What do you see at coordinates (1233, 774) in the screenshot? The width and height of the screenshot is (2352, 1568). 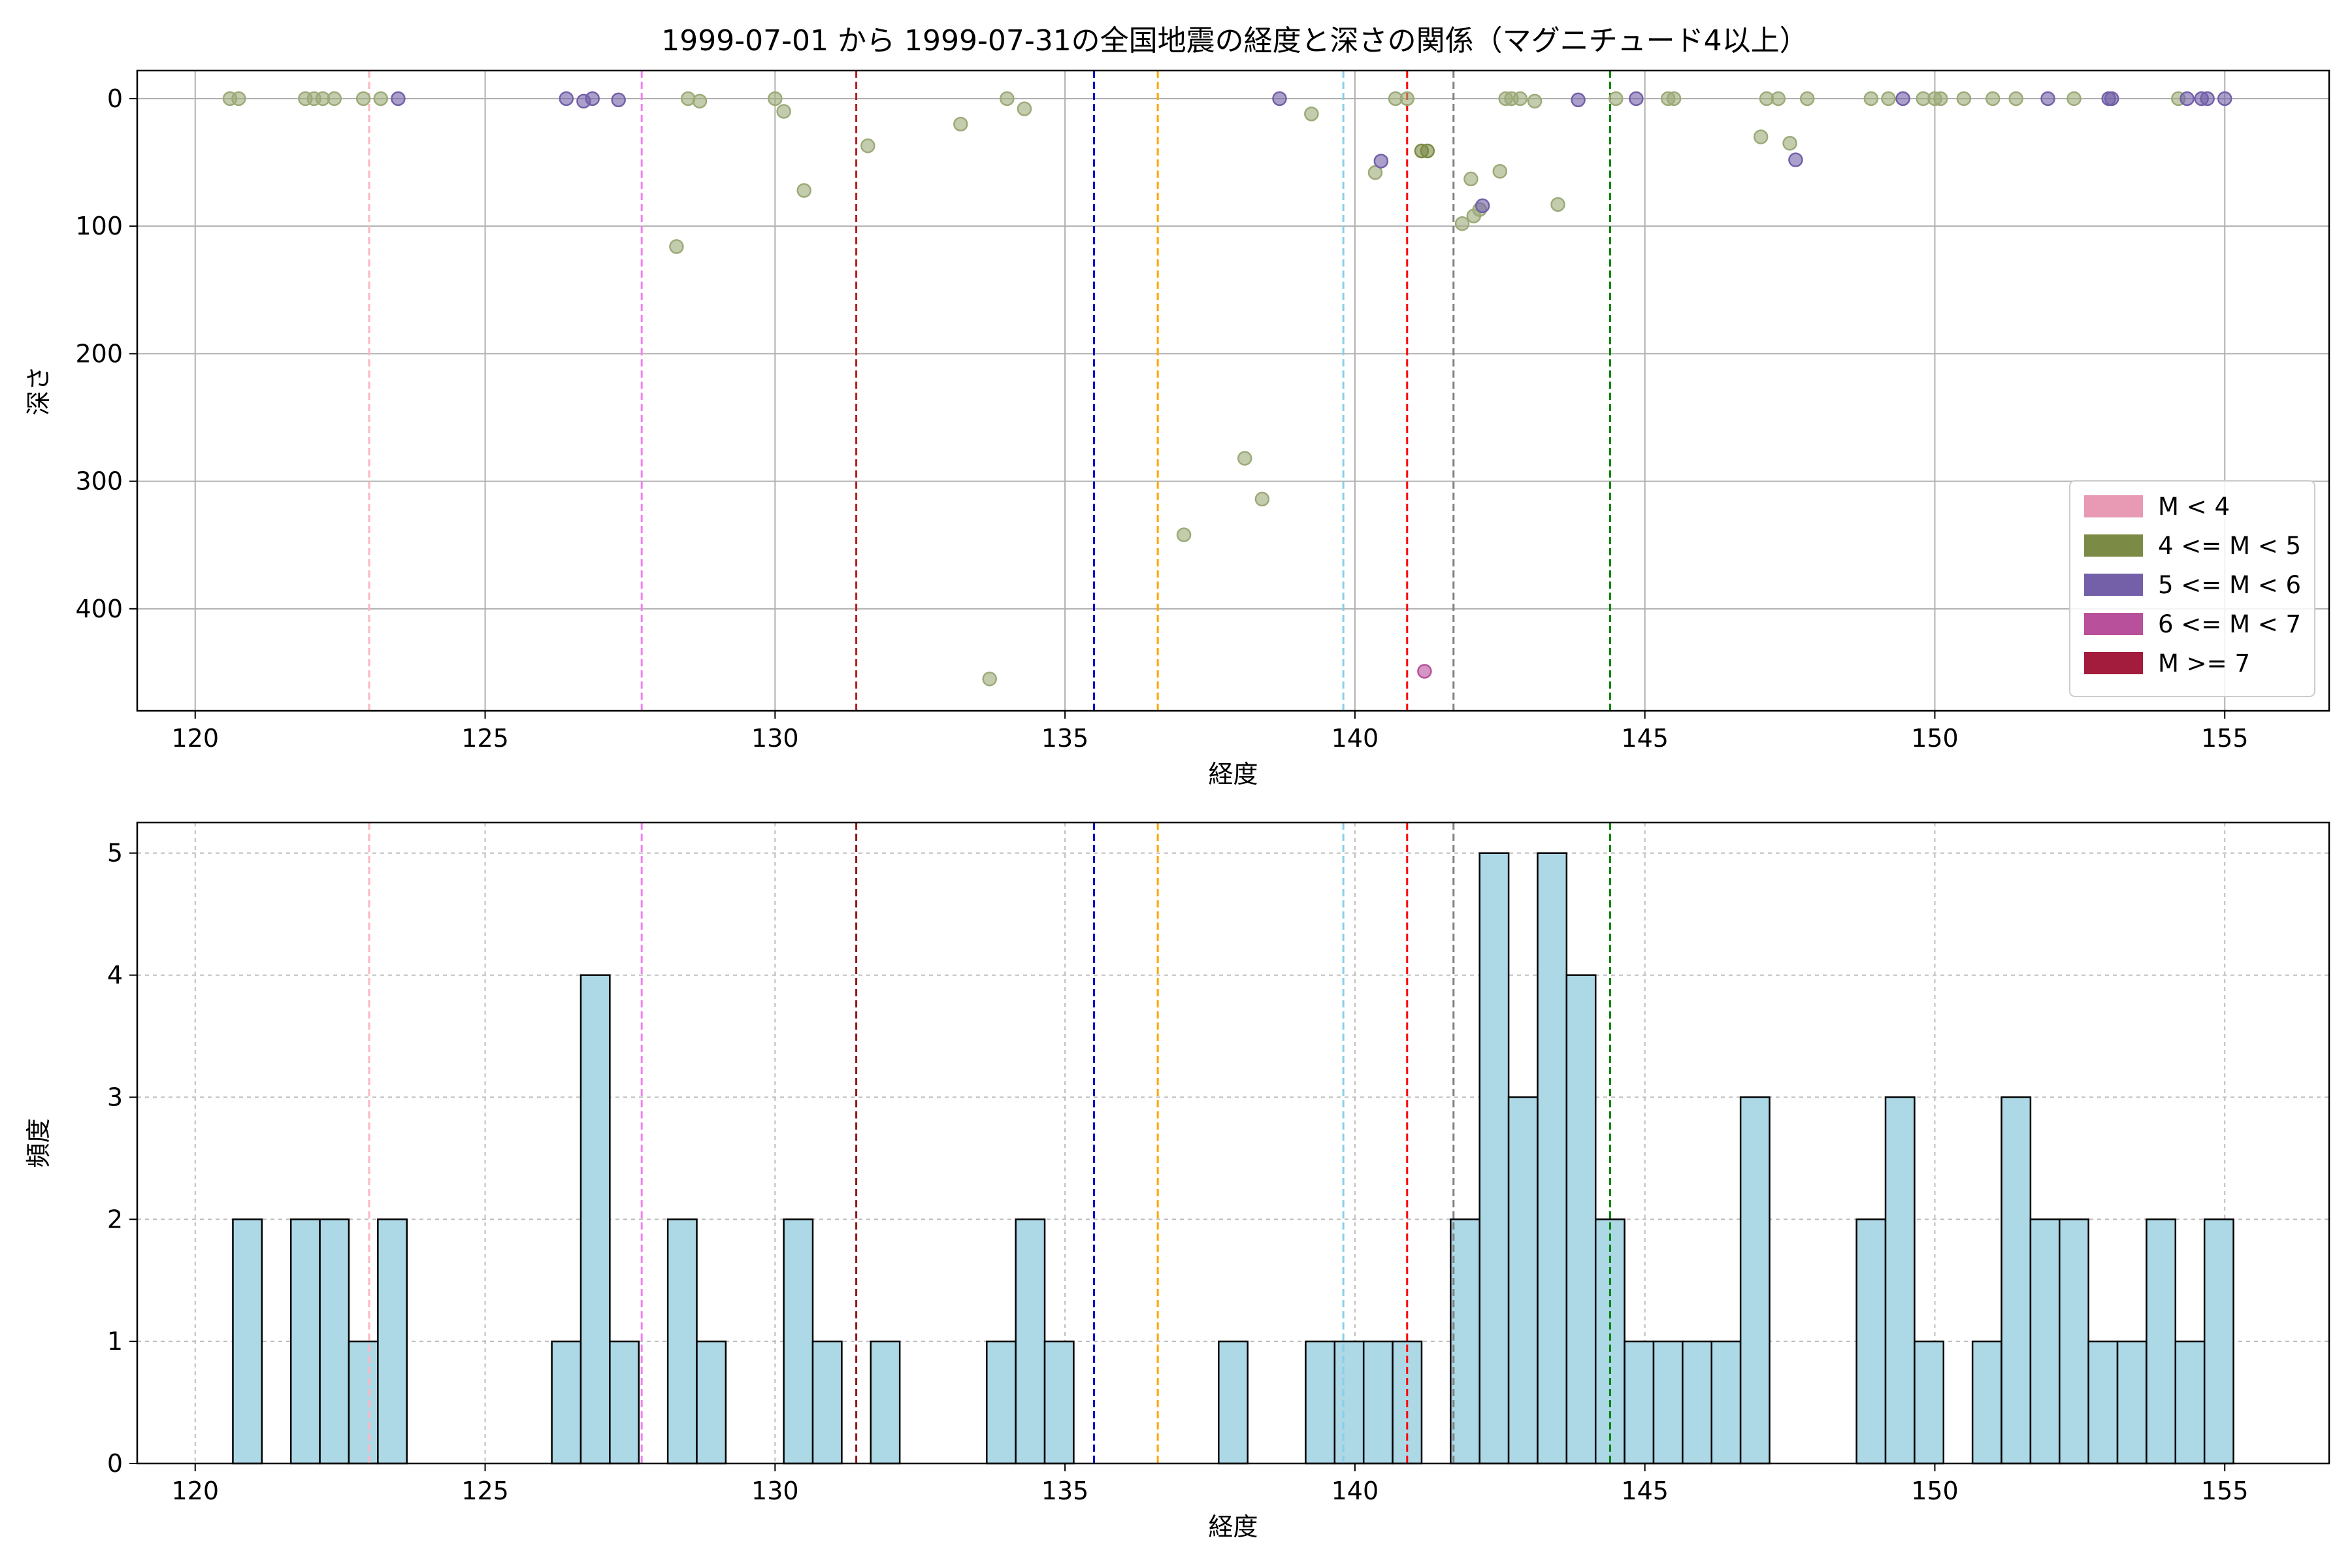 I see `scatter-x-axis-label: 経度` at bounding box center [1233, 774].